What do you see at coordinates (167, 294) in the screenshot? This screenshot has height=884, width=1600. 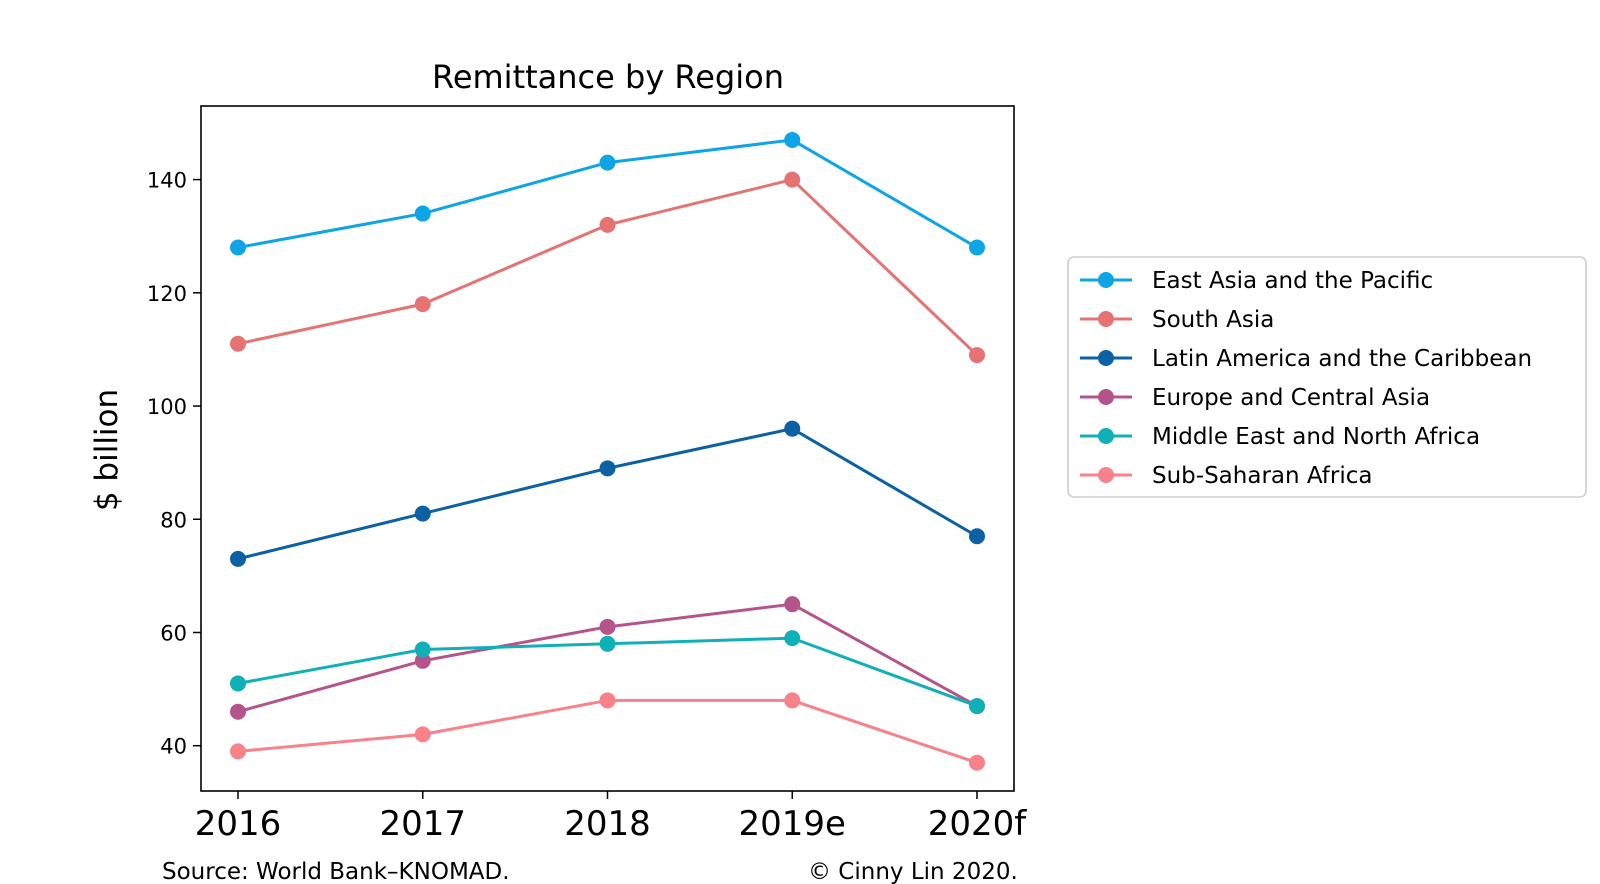 I see `y-tick-label: 120` at bounding box center [167, 294].